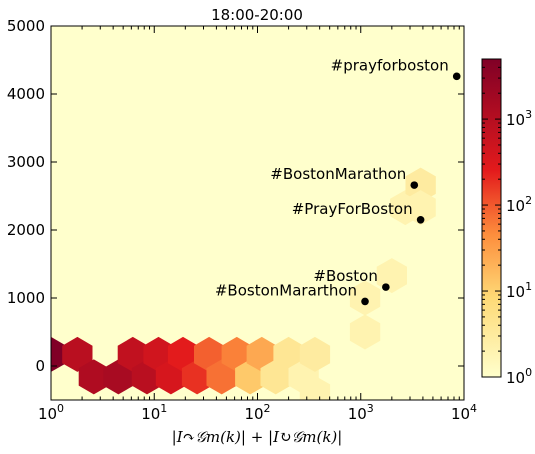  What do you see at coordinates (519, 204) in the screenshot?
I see `colorbar-tick-label: 10²` at bounding box center [519, 204].